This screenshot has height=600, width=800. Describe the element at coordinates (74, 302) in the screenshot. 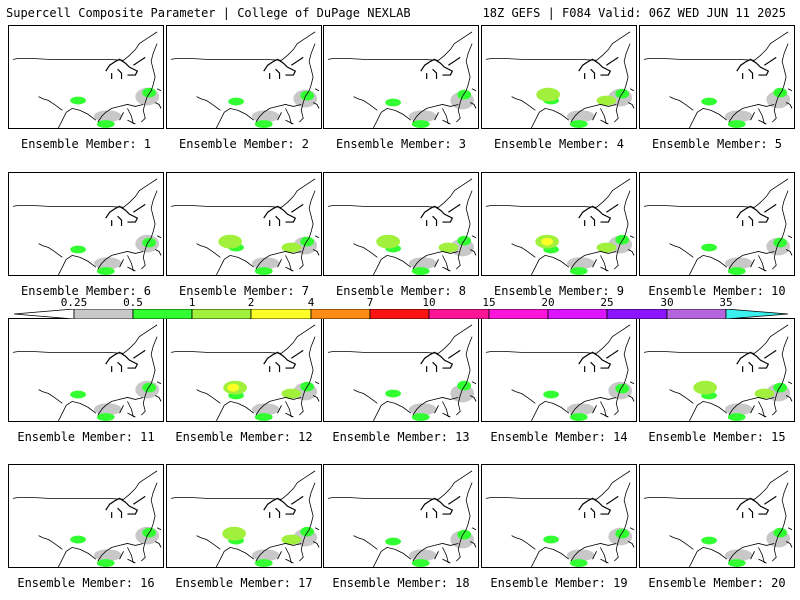

I see `colorbar-tick-label: 0.25` at that location.